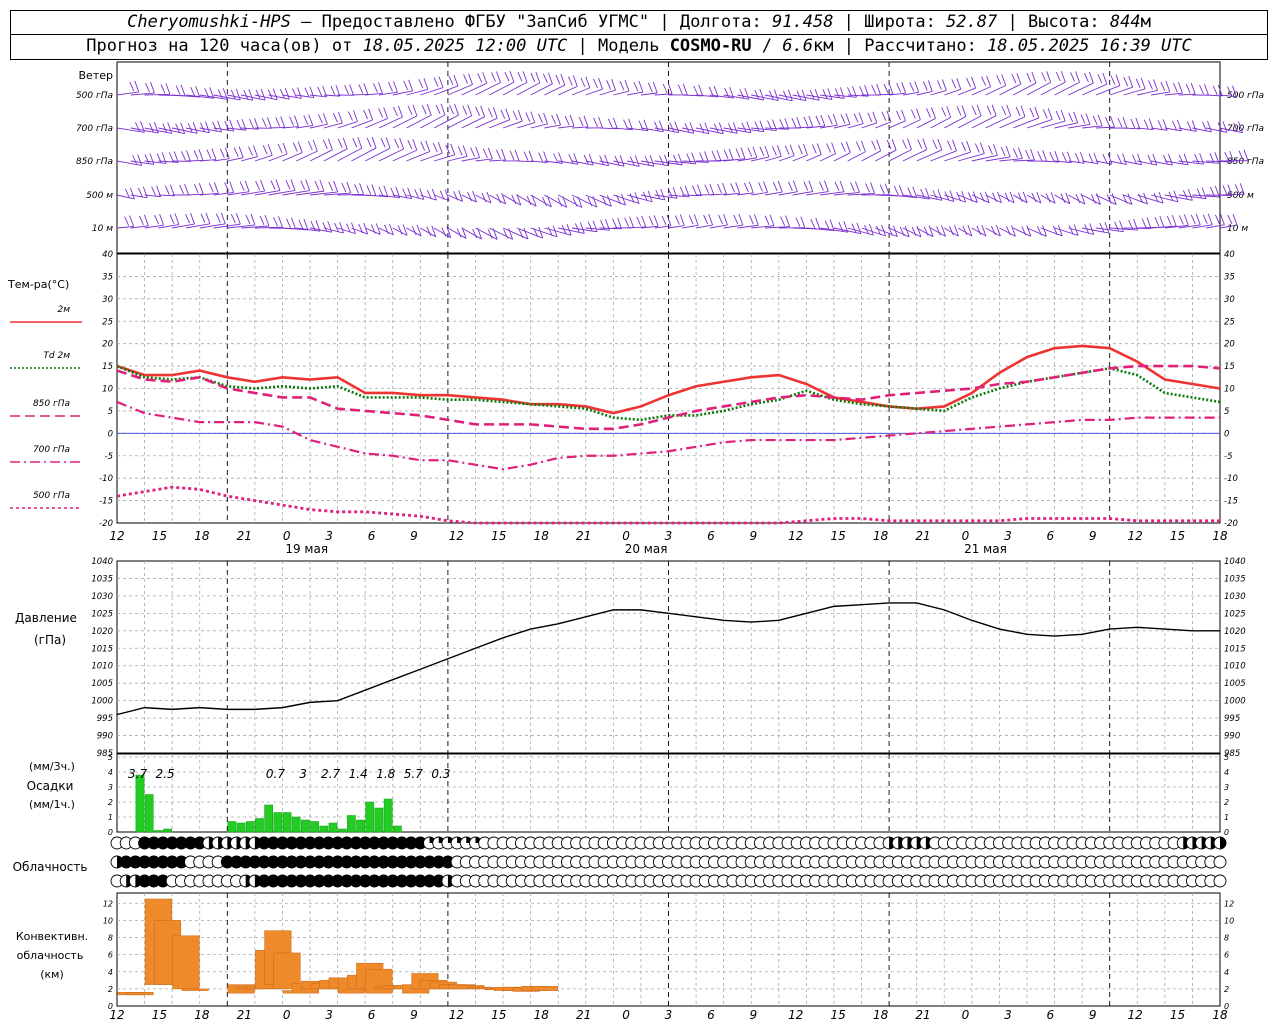 This screenshot has height=1024, width=1280. What do you see at coordinates (158, 831) in the screenshot?
I see `precip-bar` at bounding box center [158, 831].